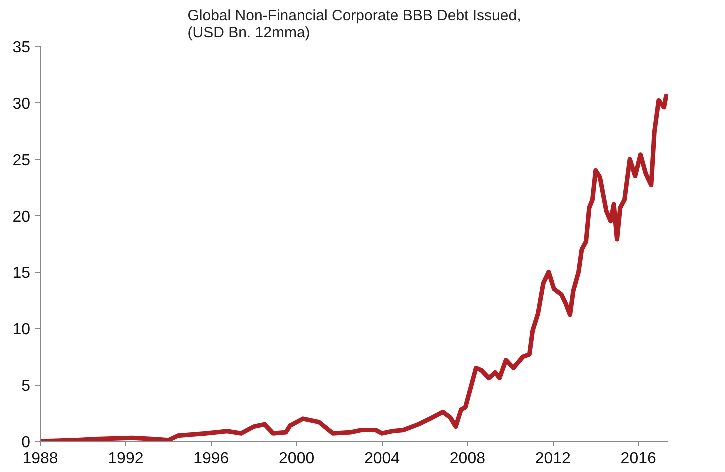 The height and width of the screenshot is (472, 725). Describe the element at coordinates (26, 443) in the screenshot. I see `y-tick-label: 0` at that location.